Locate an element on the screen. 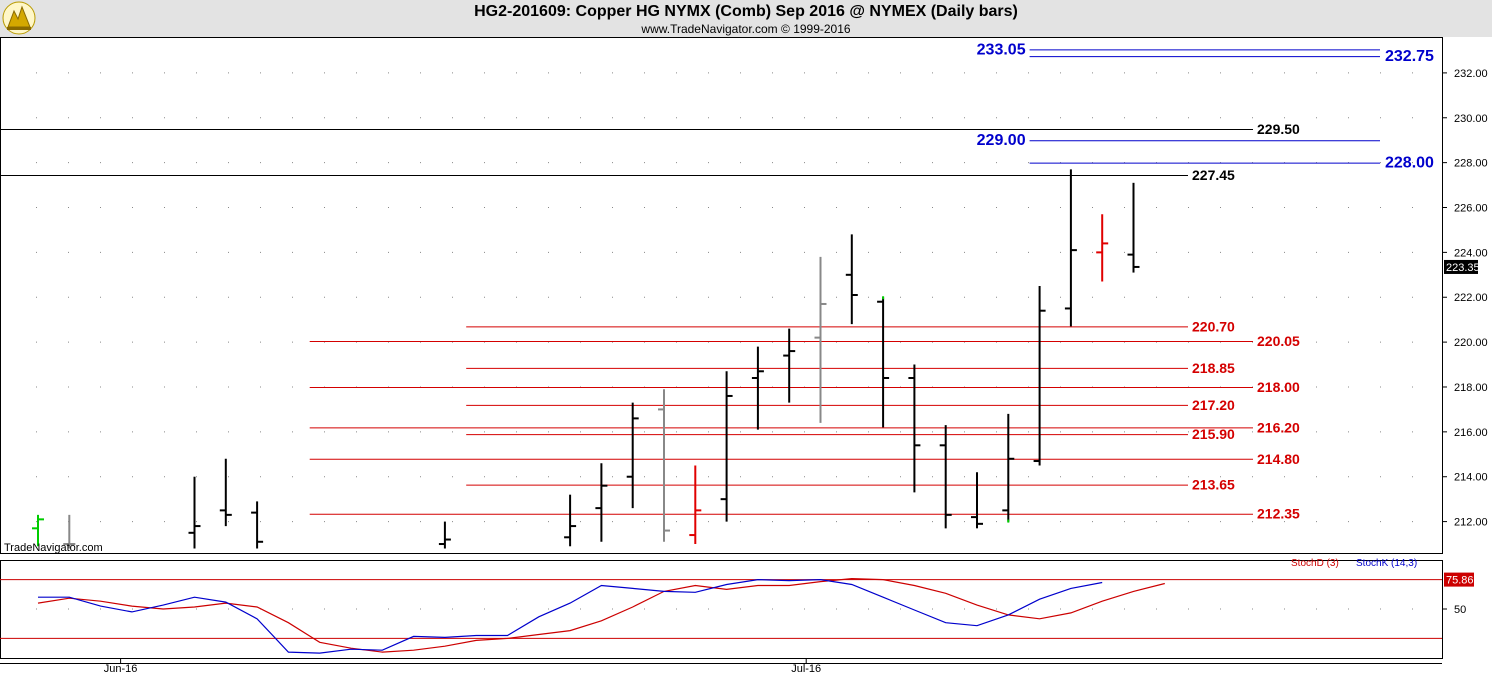 This screenshot has width=1492, height=678. level-label: 228.00 is located at coordinates (1409, 163).